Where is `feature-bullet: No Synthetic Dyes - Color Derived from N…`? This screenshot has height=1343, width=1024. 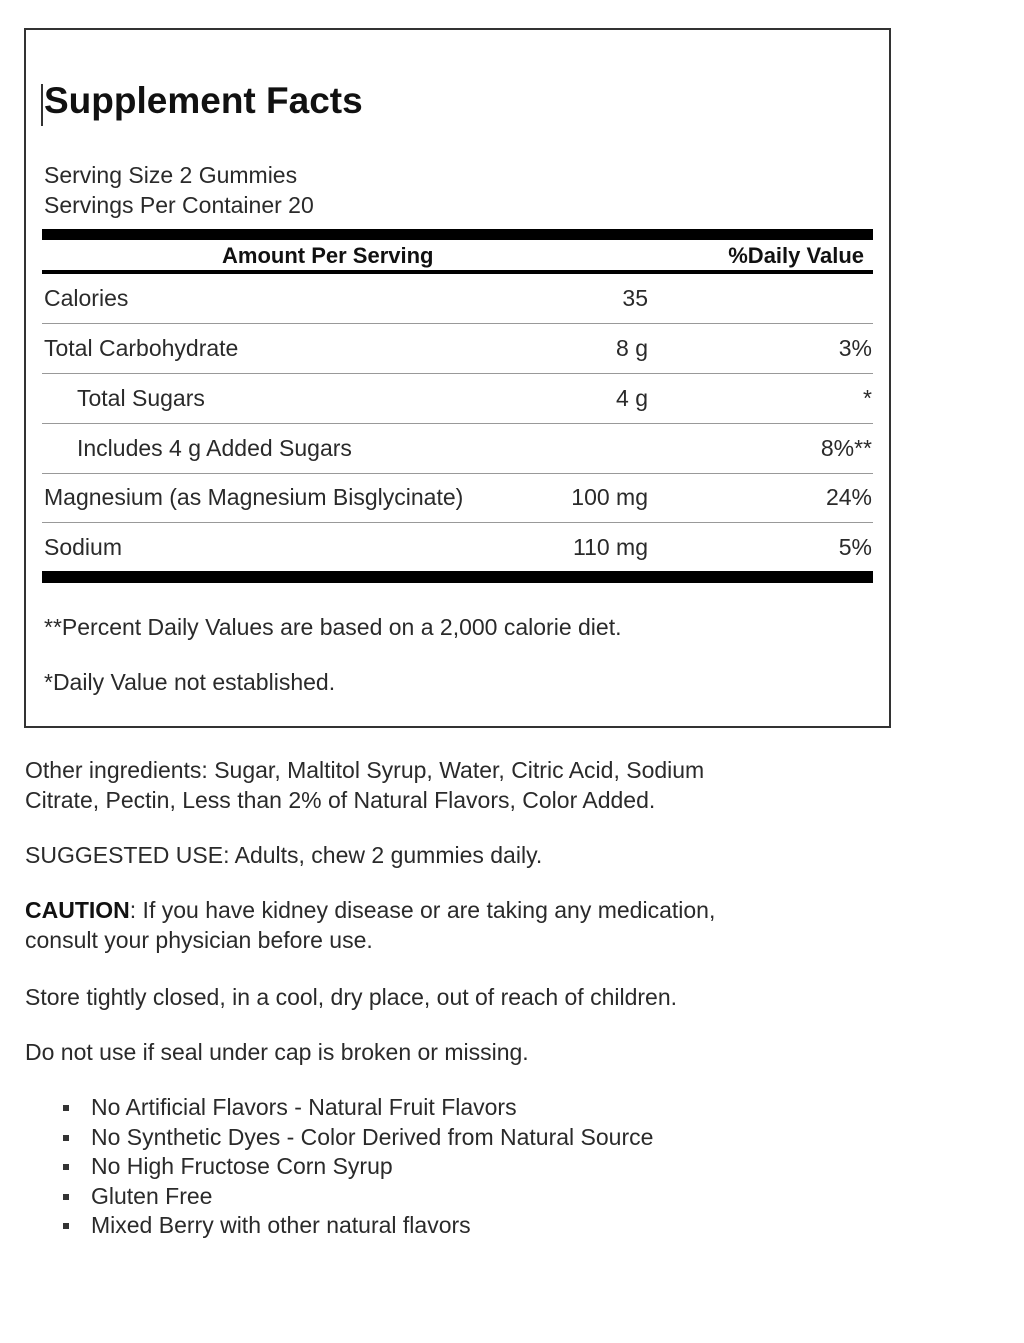
feature-bullet: No Synthetic Dyes - Color Derived from N… is located at coordinates (372, 1136).